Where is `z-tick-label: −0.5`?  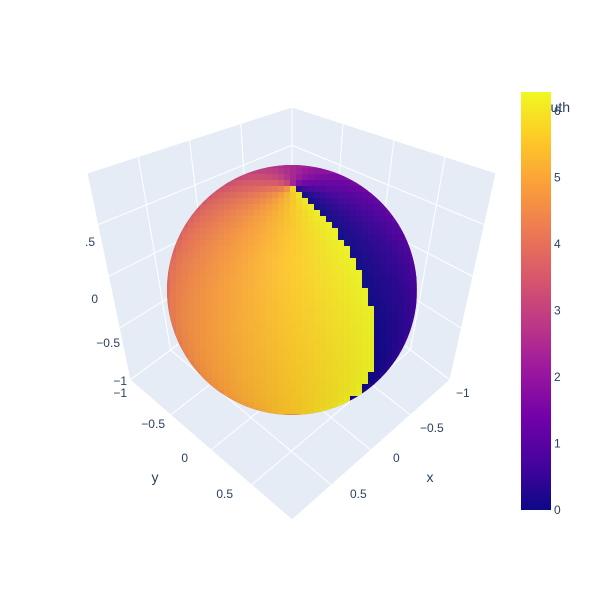 z-tick-label: −0.5 is located at coordinates (108, 343).